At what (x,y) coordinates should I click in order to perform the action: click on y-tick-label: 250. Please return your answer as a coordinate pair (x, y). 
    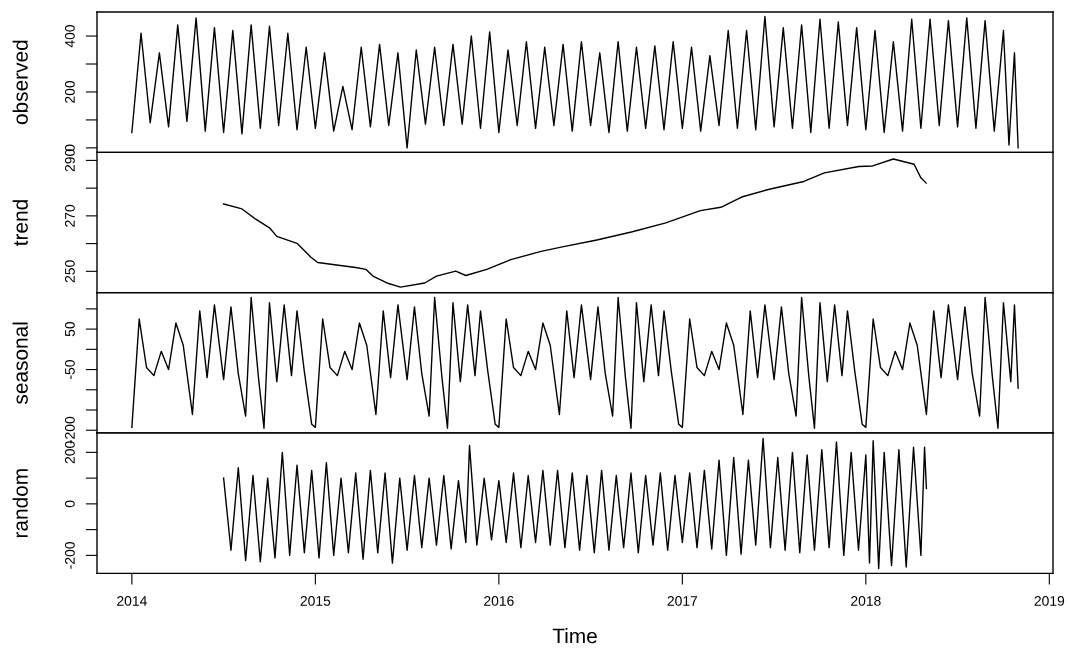
    Looking at the image, I should click on (69, 271).